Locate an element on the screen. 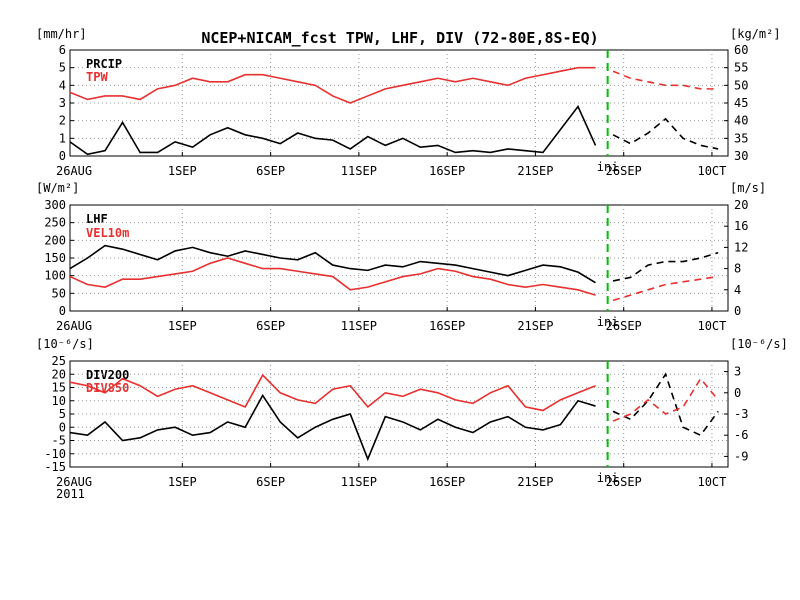 The height and width of the screenshot is (600, 800). y-right-tick-label: 16 is located at coordinates (741, 226).